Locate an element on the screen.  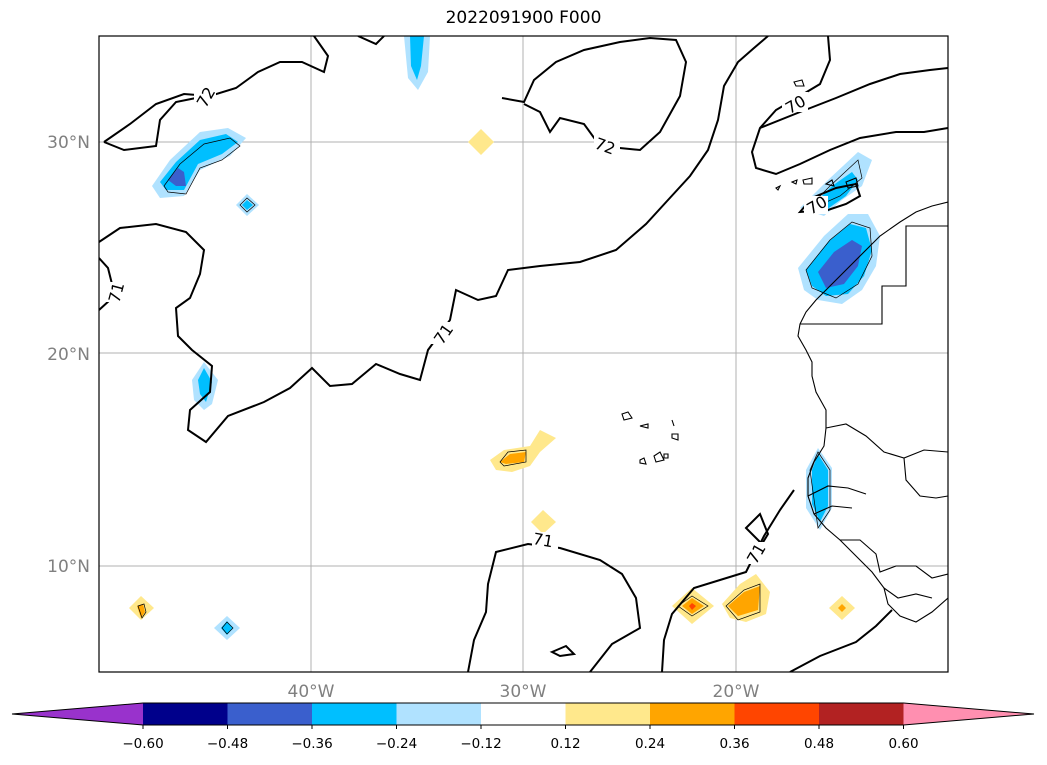
contour-71-small is located at coordinates (563, 651).